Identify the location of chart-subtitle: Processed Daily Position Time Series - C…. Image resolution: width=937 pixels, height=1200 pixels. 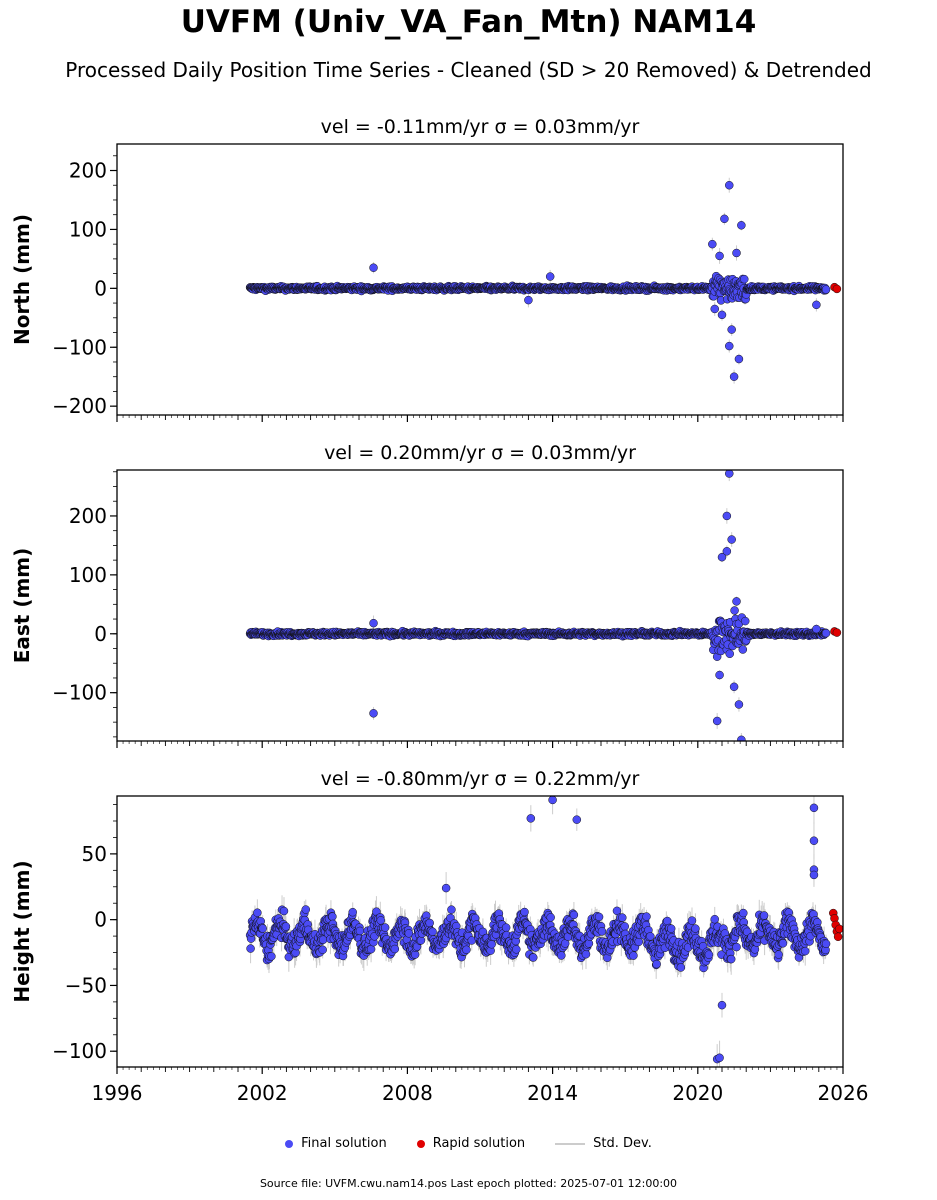
(468, 70).